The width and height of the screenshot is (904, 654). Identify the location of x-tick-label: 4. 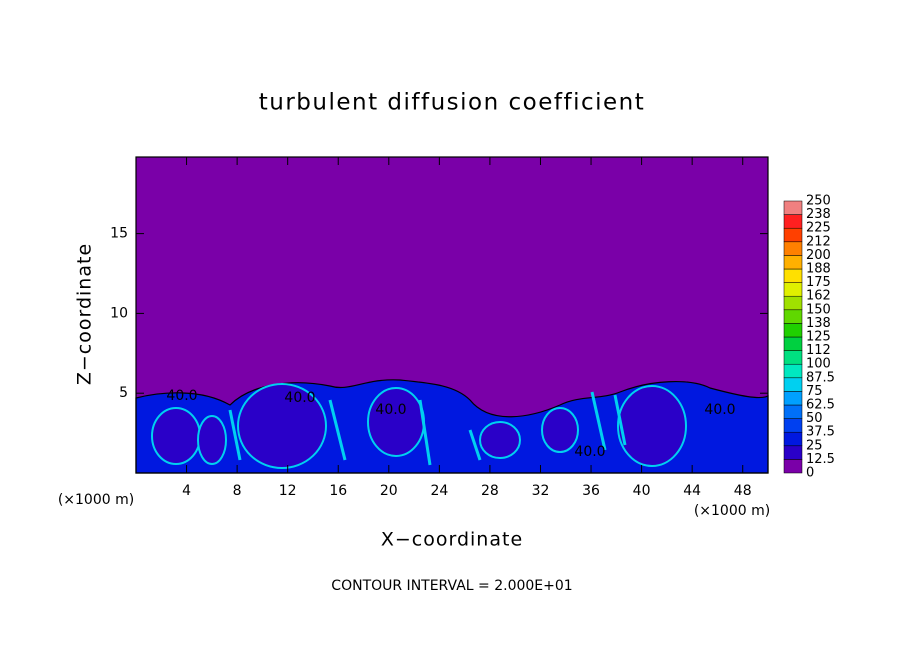
(186, 491).